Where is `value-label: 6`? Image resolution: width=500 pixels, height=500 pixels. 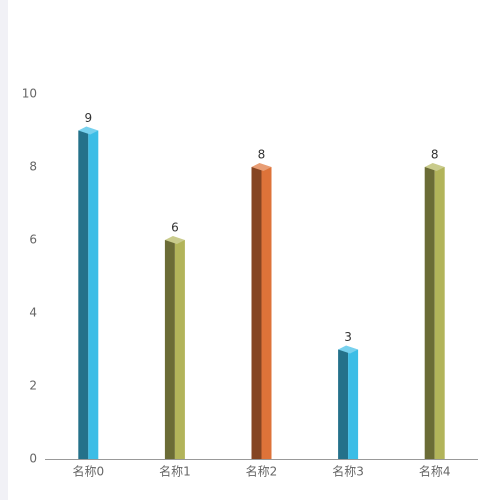
value-label: 6 is located at coordinates (175, 228).